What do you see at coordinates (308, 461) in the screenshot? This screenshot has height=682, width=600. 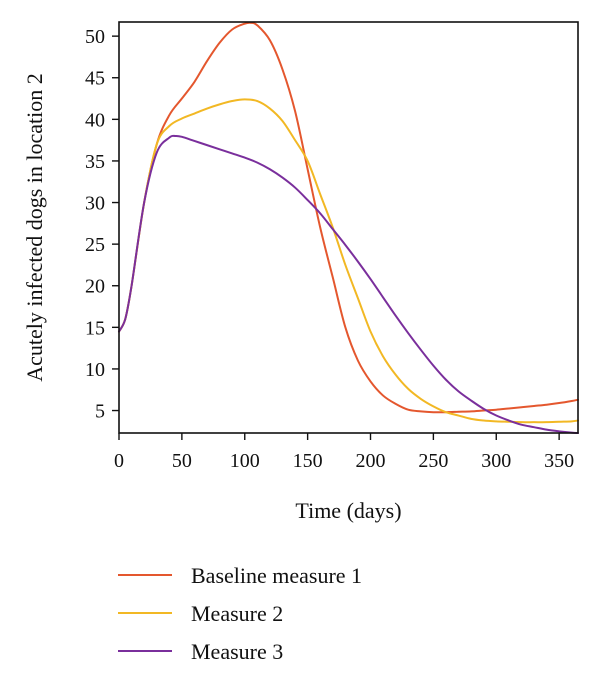 I see `x-tick-label: 150` at bounding box center [308, 461].